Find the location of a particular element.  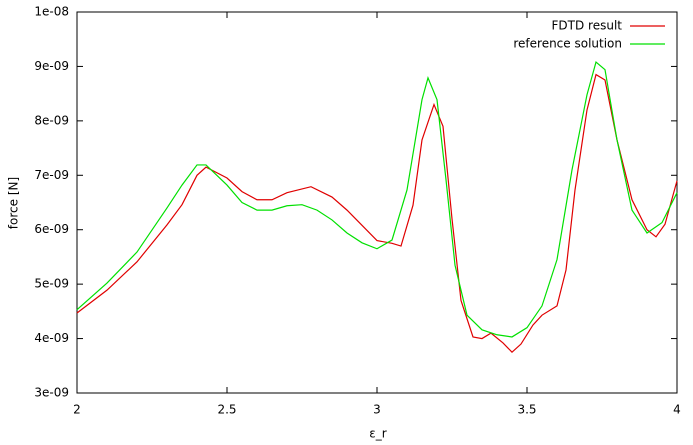

x-tick-label: 3.5 is located at coordinates (526, 410).